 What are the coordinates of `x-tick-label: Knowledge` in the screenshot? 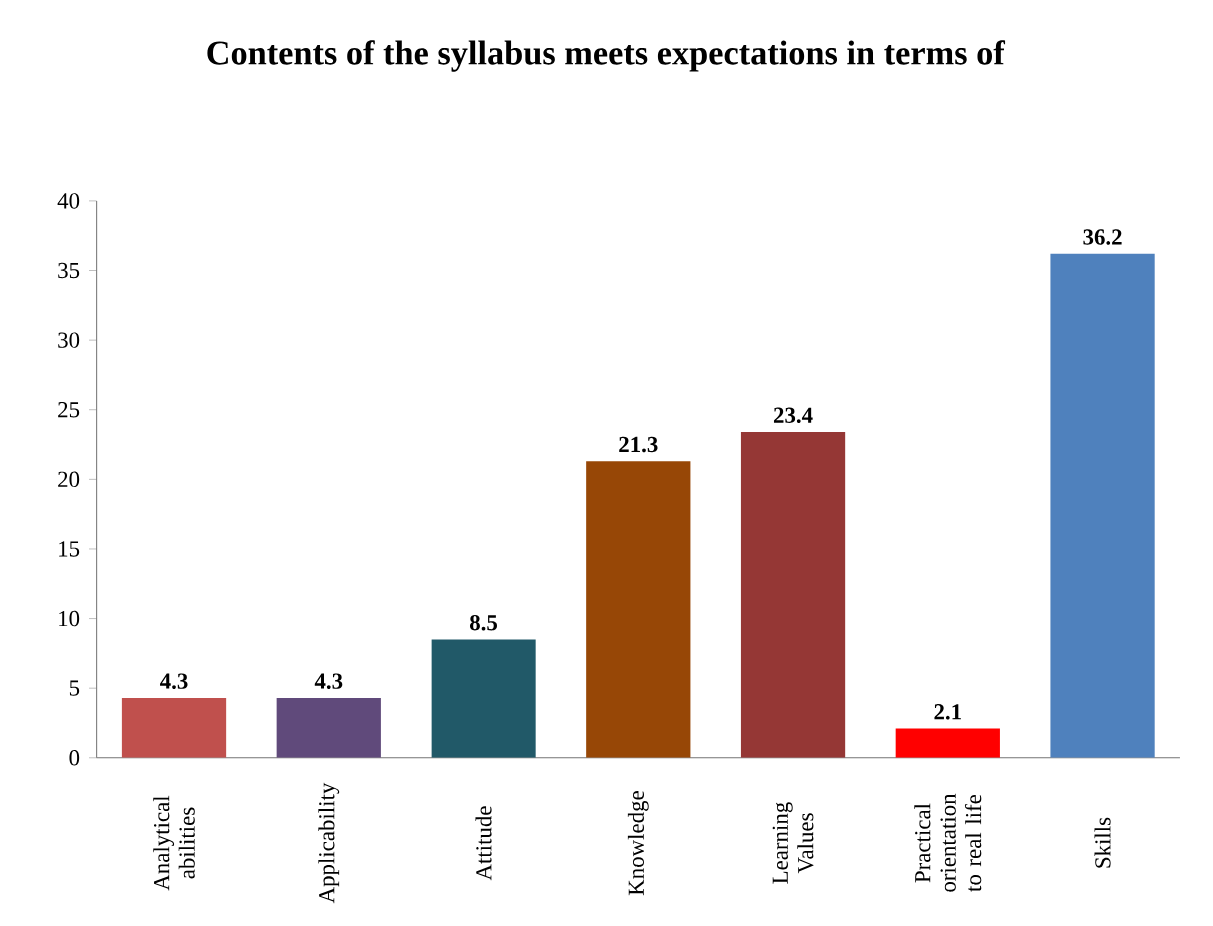 It's located at (638, 843).